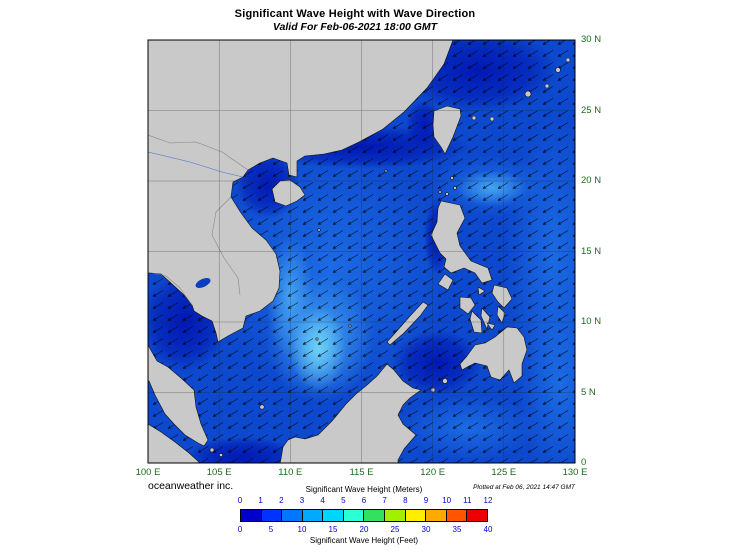 The height and width of the screenshot is (560, 755). Describe the element at coordinates (260, 500) in the screenshot. I see `meters-tick-label: 1` at that location.